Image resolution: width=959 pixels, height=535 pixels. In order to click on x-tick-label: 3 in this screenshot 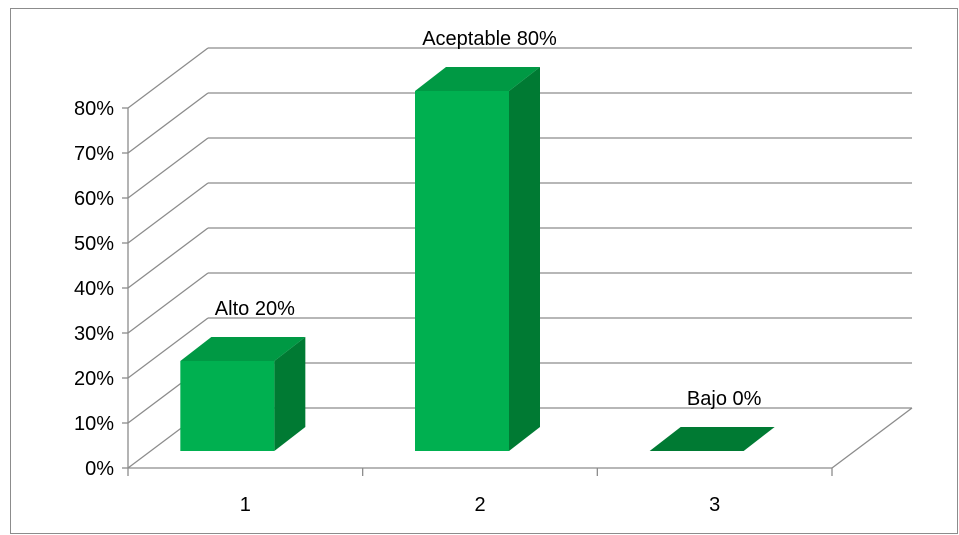, I will do `click(714, 505)`.